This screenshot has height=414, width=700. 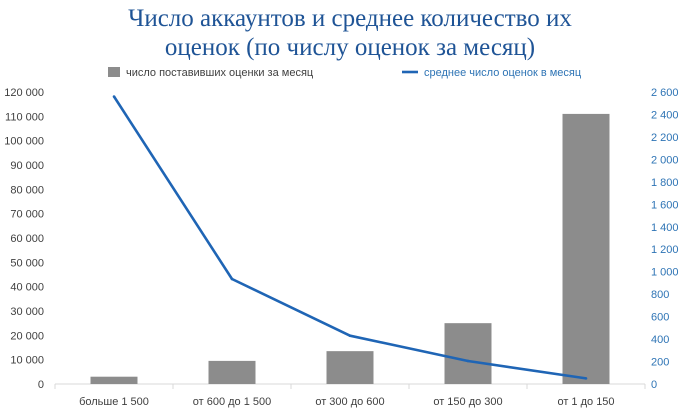 What do you see at coordinates (27, 312) in the screenshot?
I see `y-left-tick-label: 30 000` at bounding box center [27, 312].